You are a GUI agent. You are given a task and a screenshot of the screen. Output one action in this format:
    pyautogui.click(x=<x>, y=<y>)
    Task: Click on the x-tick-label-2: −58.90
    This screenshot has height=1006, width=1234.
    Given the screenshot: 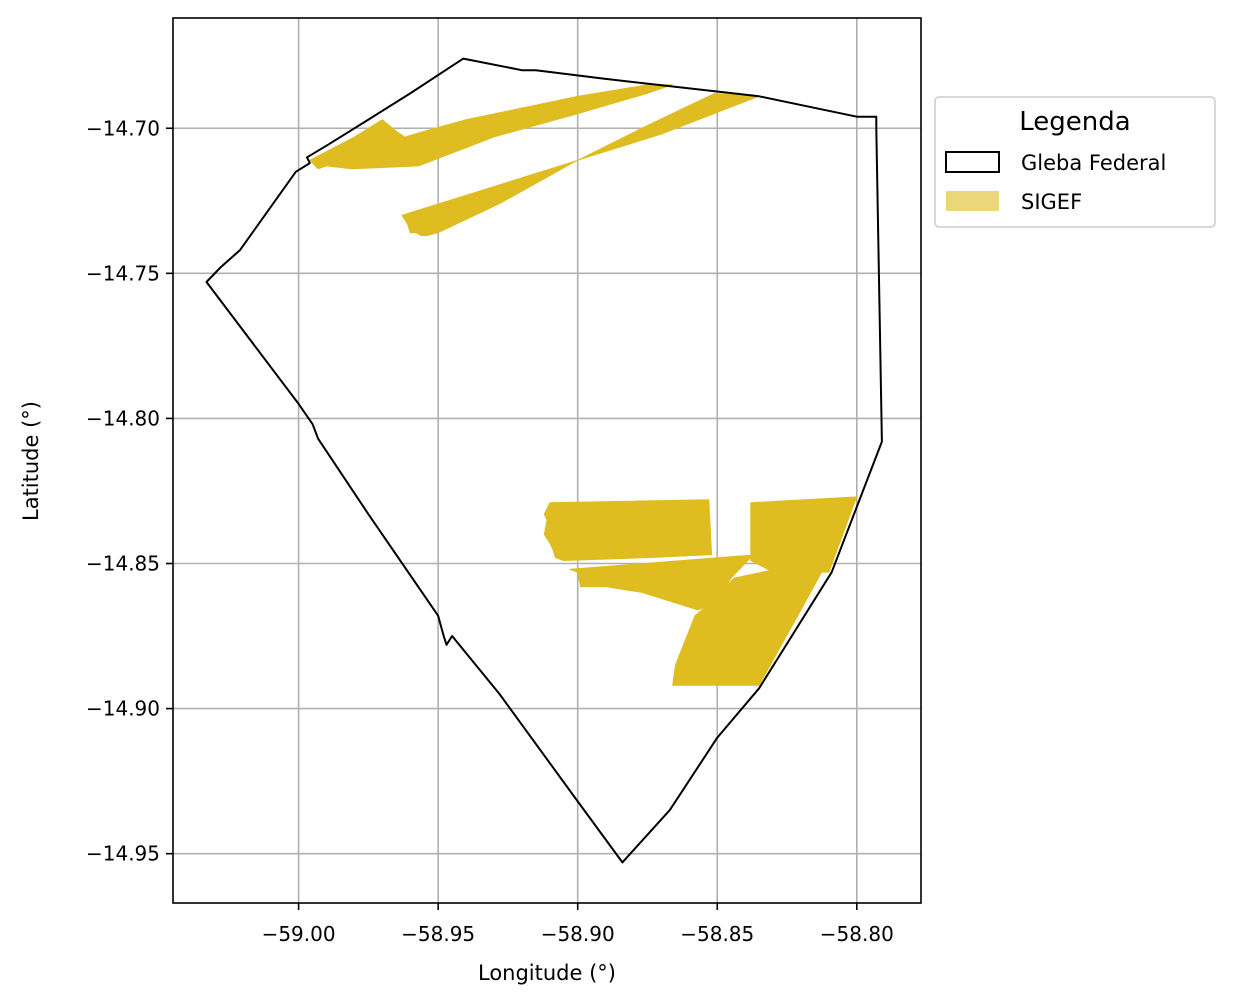 What is the action you would take?
    pyautogui.click(x=578, y=934)
    